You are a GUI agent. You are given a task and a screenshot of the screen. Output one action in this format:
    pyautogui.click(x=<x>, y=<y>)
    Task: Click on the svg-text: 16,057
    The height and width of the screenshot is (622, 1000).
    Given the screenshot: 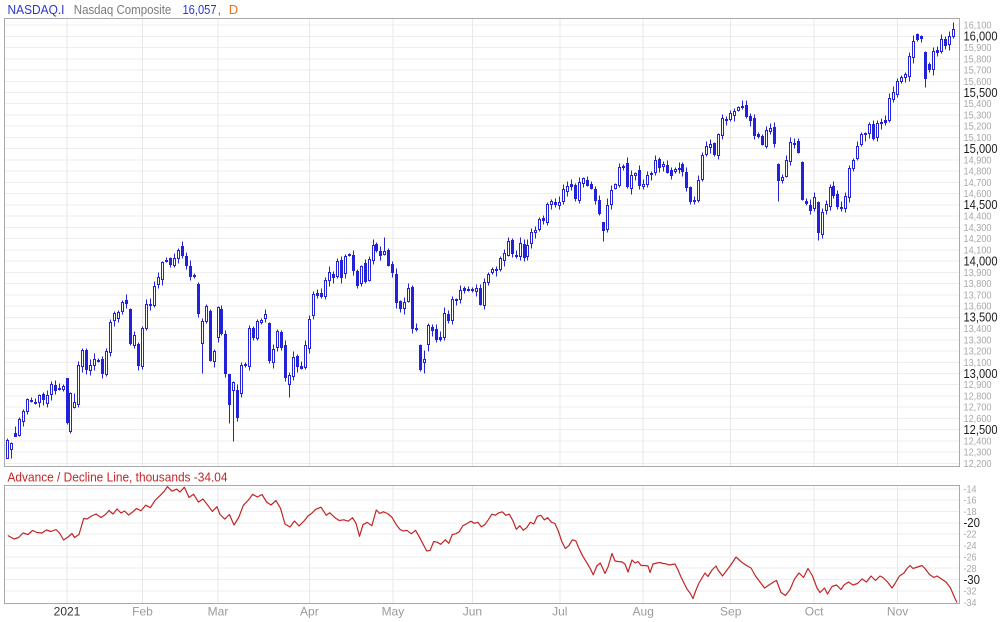 What is the action you would take?
    pyautogui.click(x=200, y=9)
    